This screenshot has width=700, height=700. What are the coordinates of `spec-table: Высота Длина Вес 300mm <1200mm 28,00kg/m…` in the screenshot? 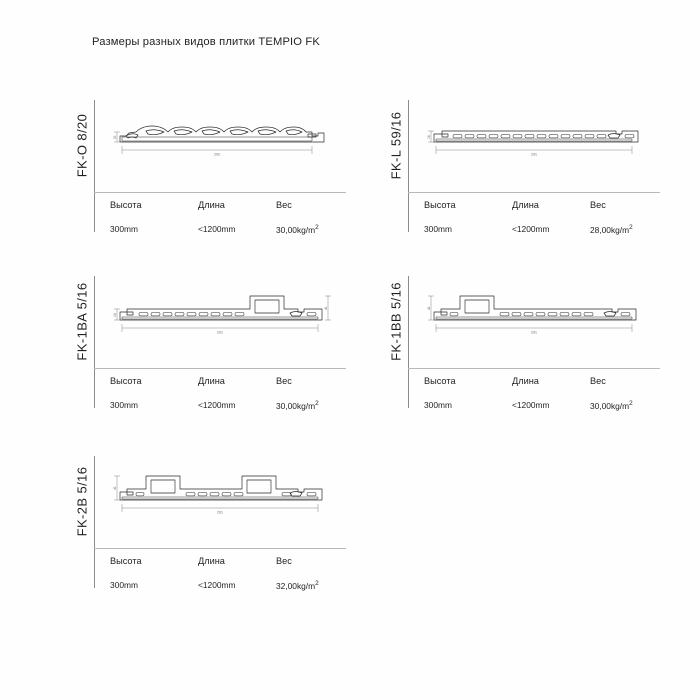 It's located at (540, 217).